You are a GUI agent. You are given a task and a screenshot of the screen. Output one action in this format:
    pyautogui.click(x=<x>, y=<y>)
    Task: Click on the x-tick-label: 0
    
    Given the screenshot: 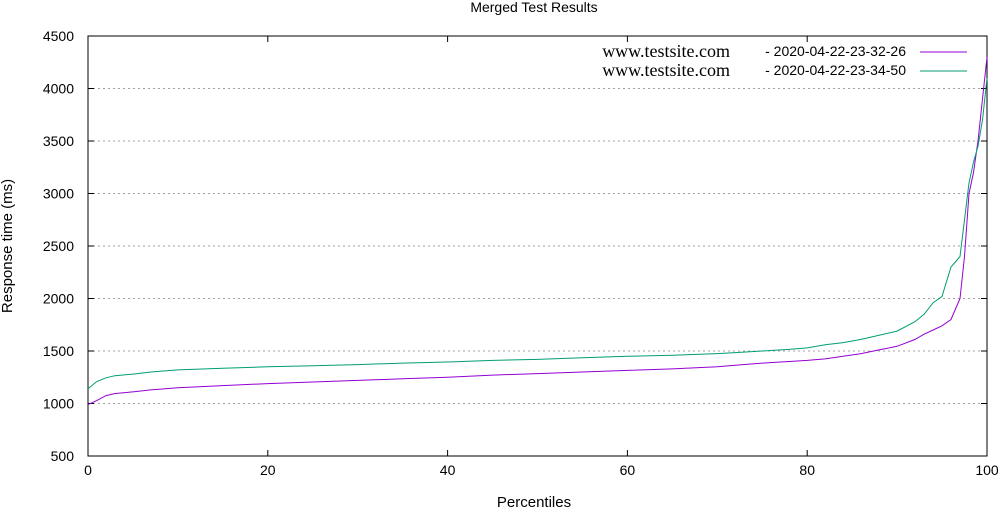 What is the action you would take?
    pyautogui.click(x=88, y=470)
    